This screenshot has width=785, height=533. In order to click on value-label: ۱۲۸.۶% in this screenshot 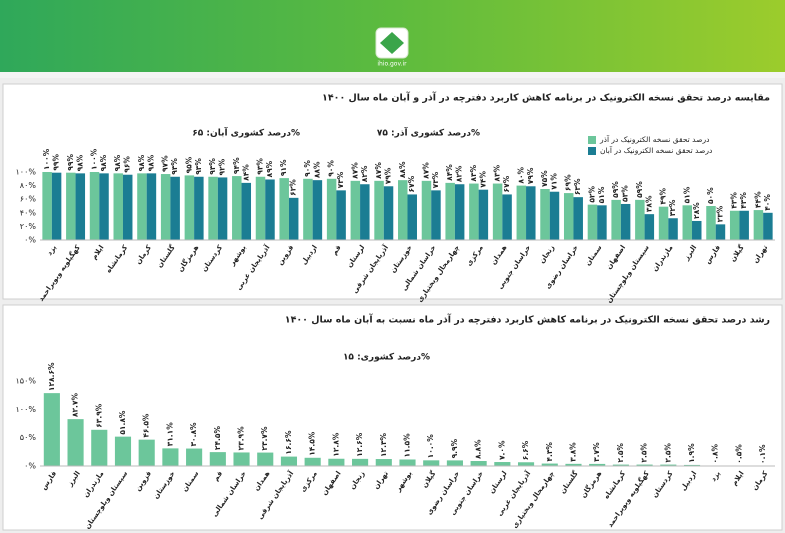, I will do `click(51, 376)`.